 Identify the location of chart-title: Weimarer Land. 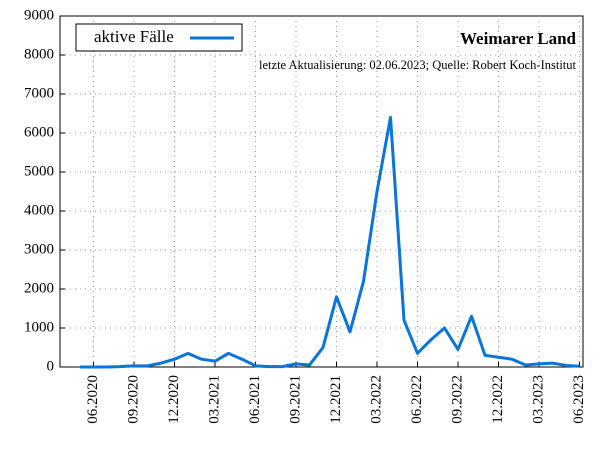
(518, 38).